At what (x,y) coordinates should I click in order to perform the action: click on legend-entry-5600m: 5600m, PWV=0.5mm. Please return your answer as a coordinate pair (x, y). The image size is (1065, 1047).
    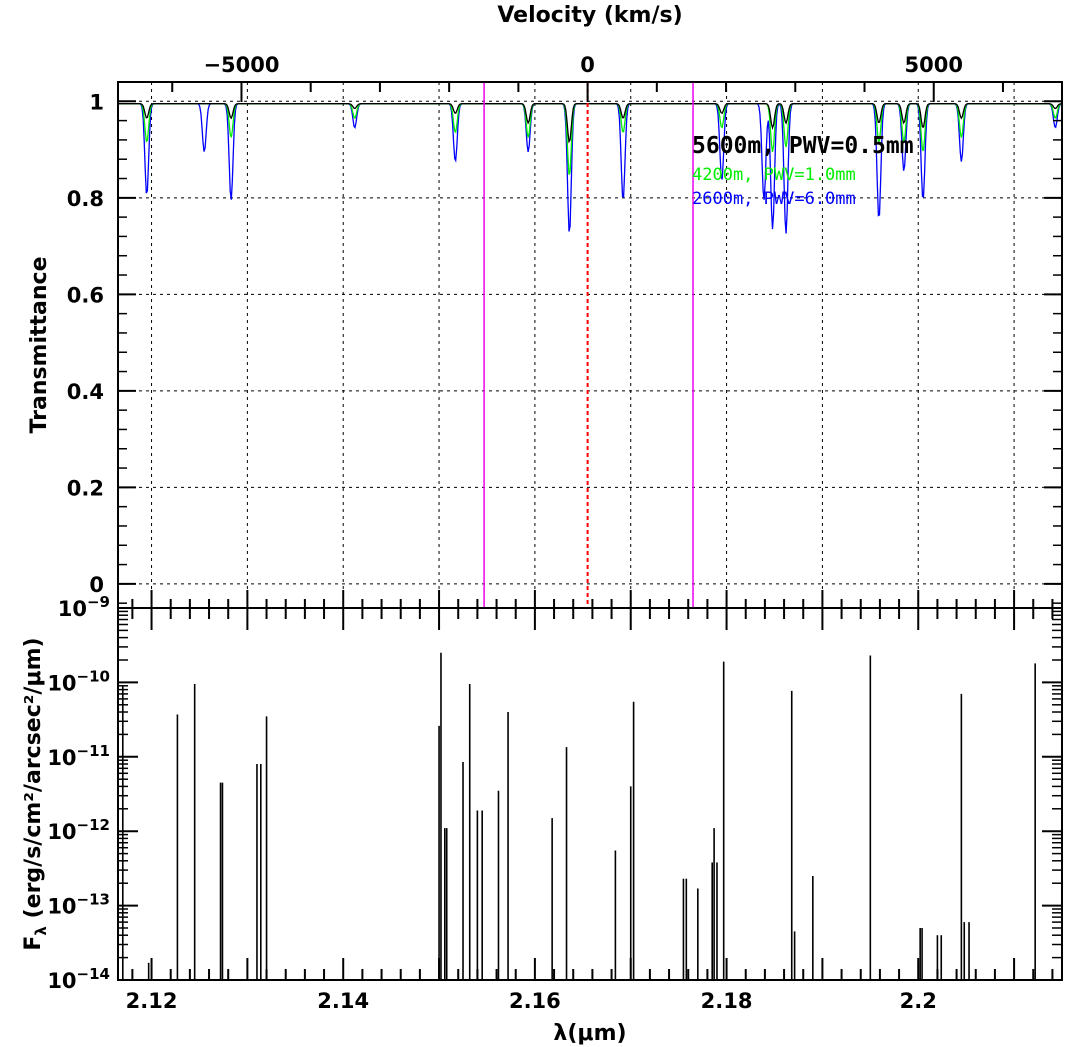
    Looking at the image, I should click on (803, 146).